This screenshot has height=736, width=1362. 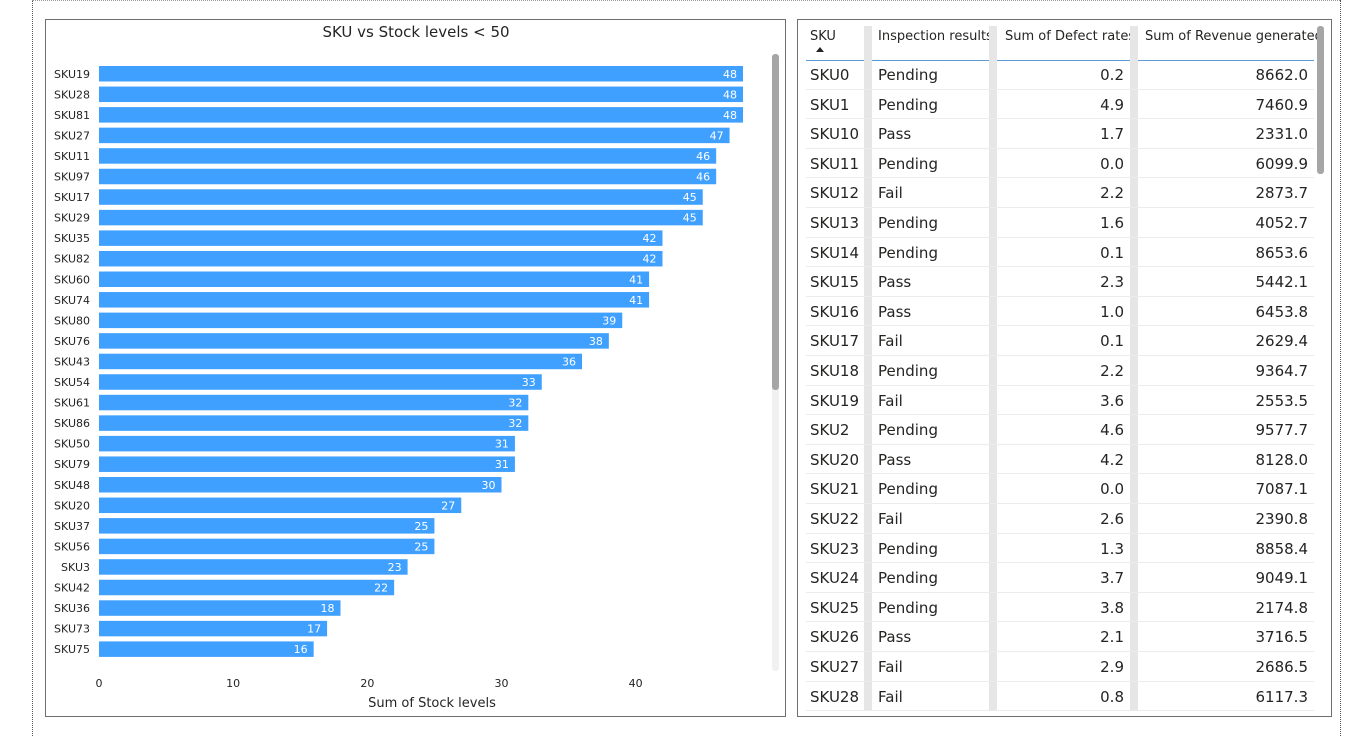 I want to click on table-row: SKU18 Pending 2.2 9364.7, so click(x=1060, y=371).